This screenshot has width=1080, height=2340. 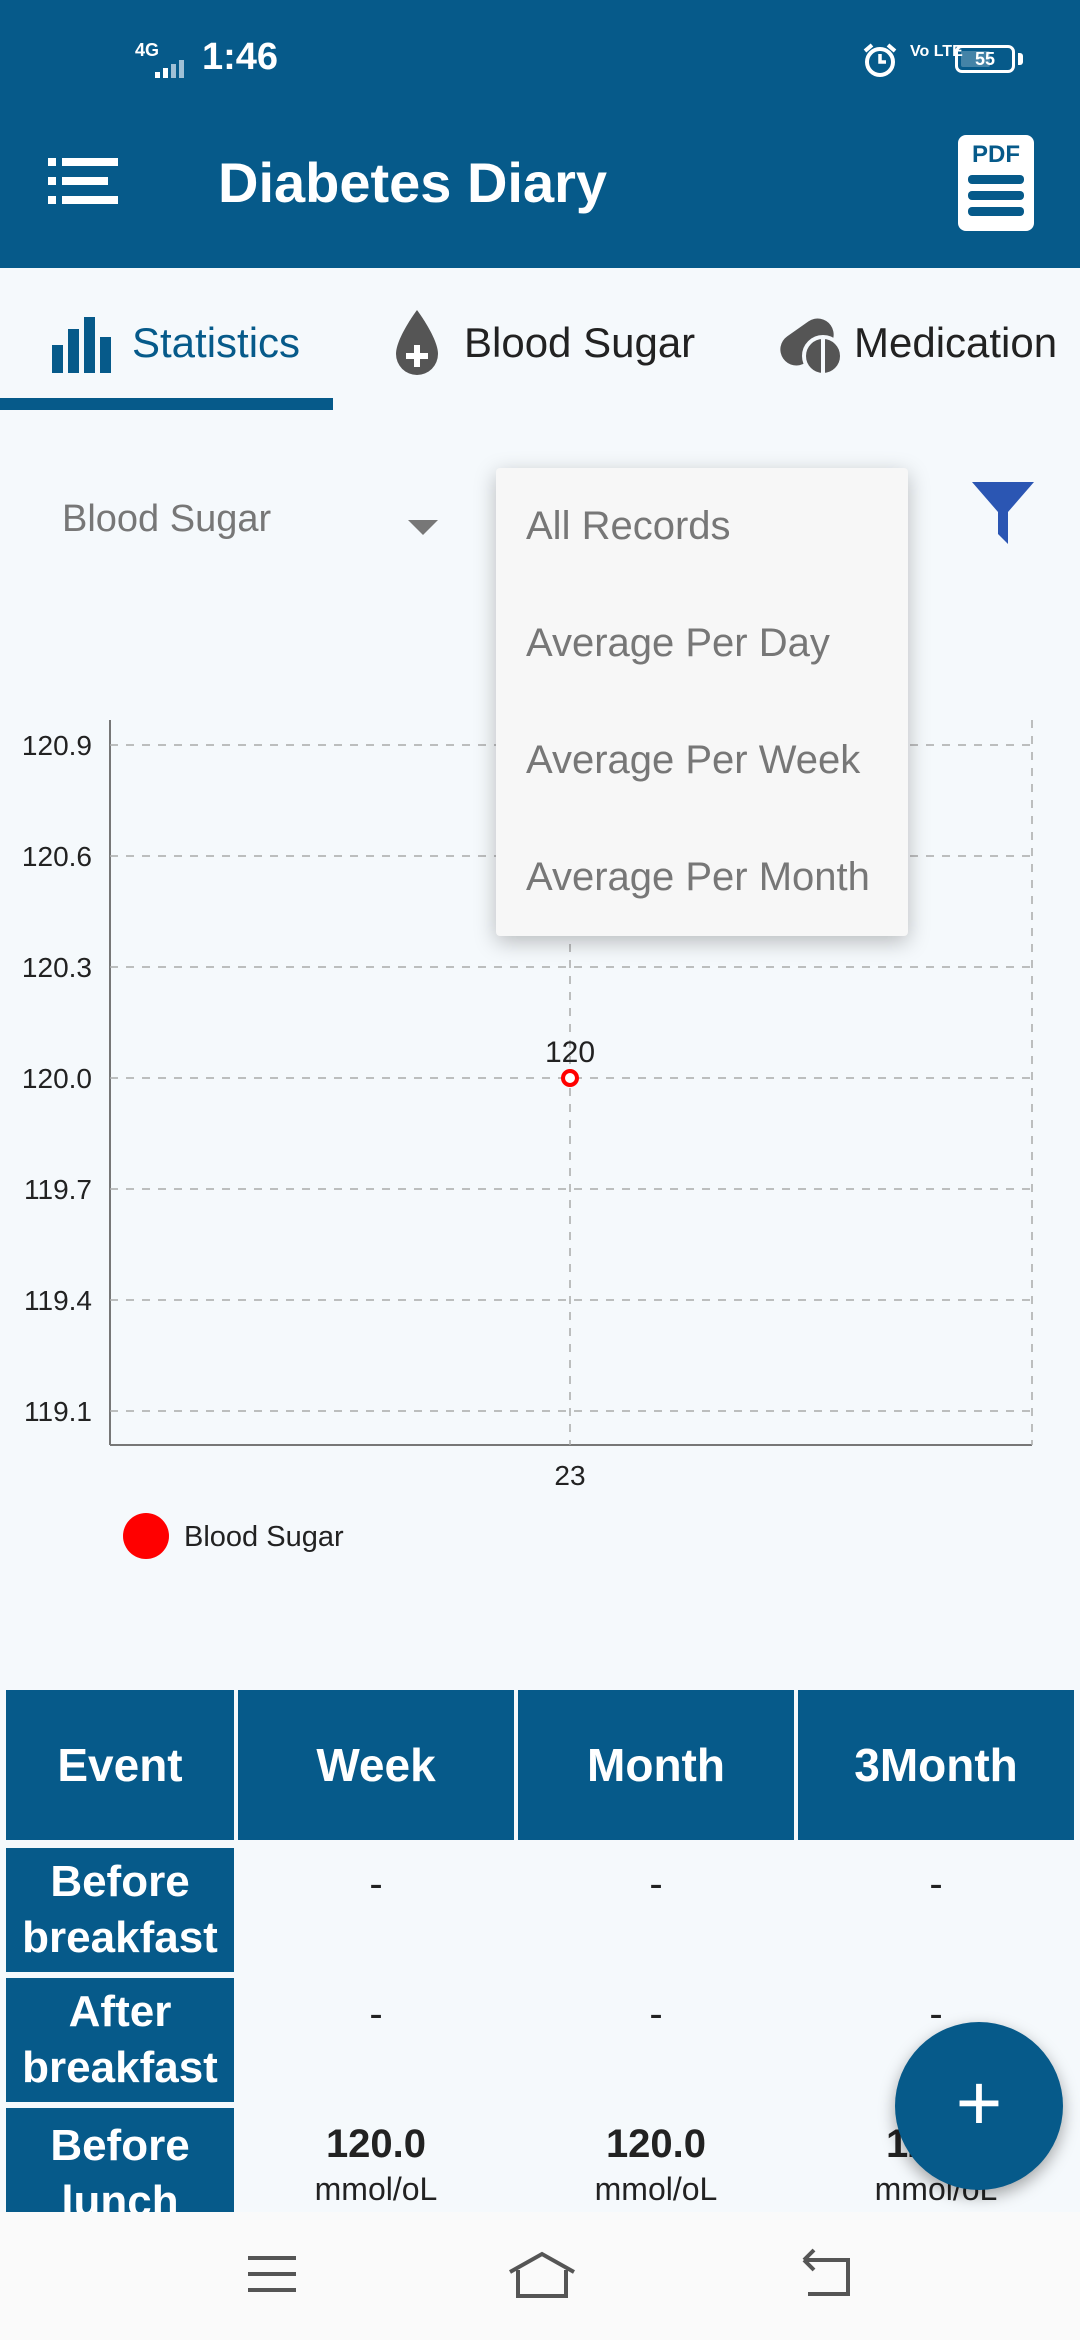 I want to click on pdf-export-button: PDF, so click(x=996, y=183).